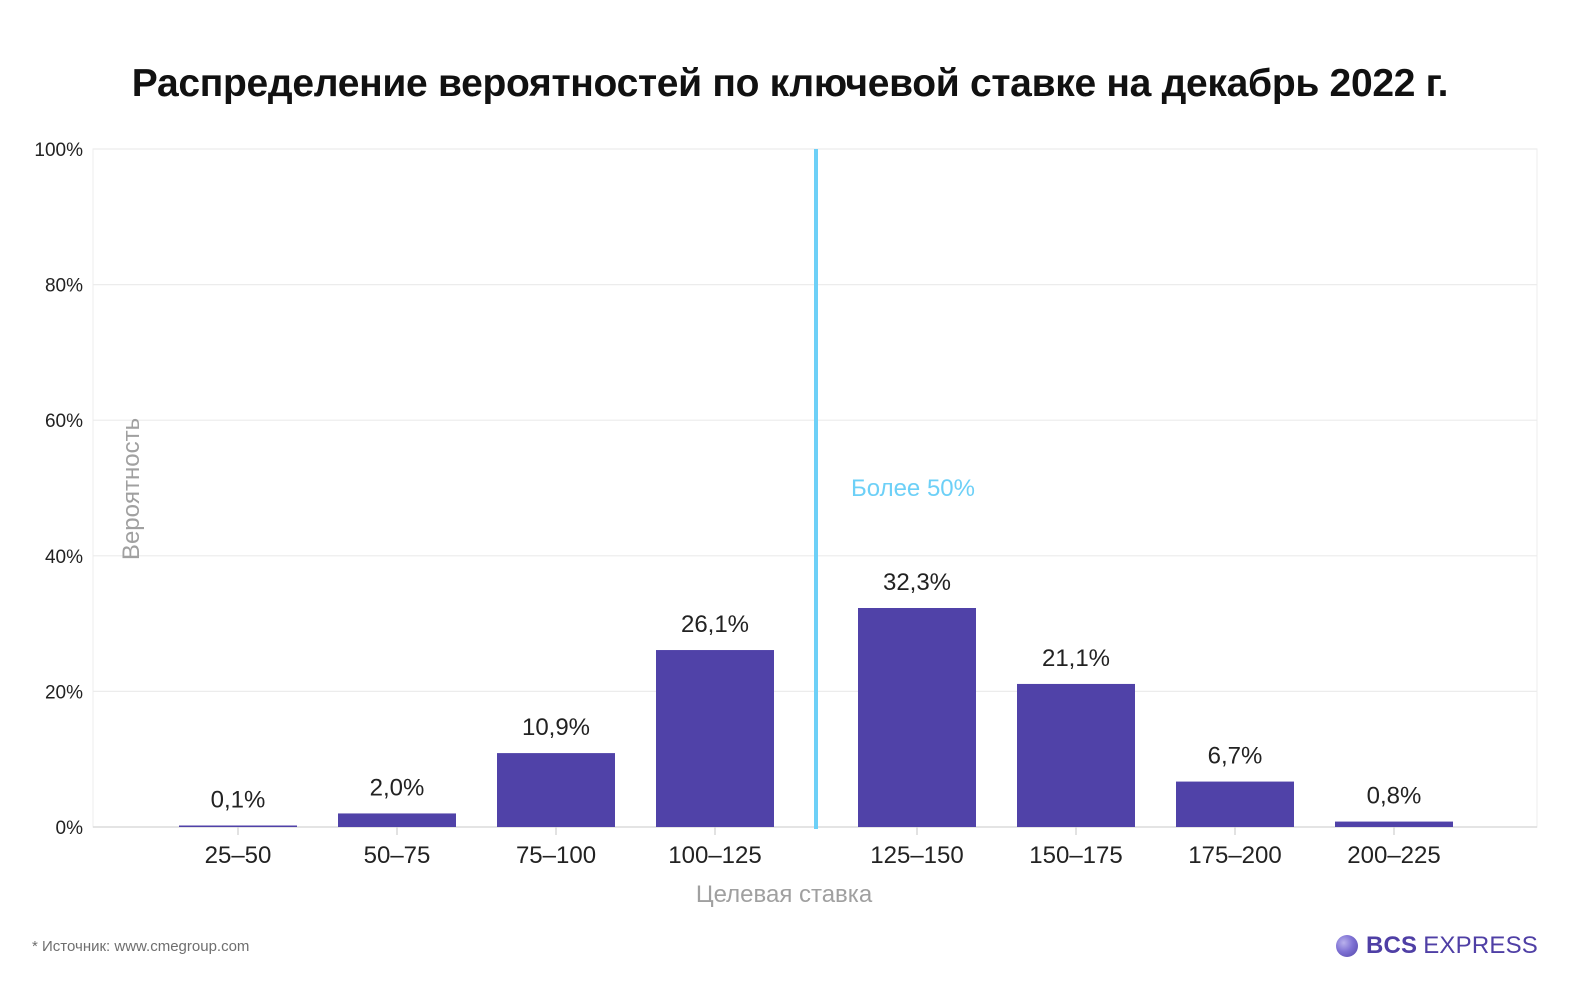 This screenshot has height=1001, width=1580. What do you see at coordinates (1394, 796) in the screenshot?
I see `bar-value-label: 0,8%` at bounding box center [1394, 796].